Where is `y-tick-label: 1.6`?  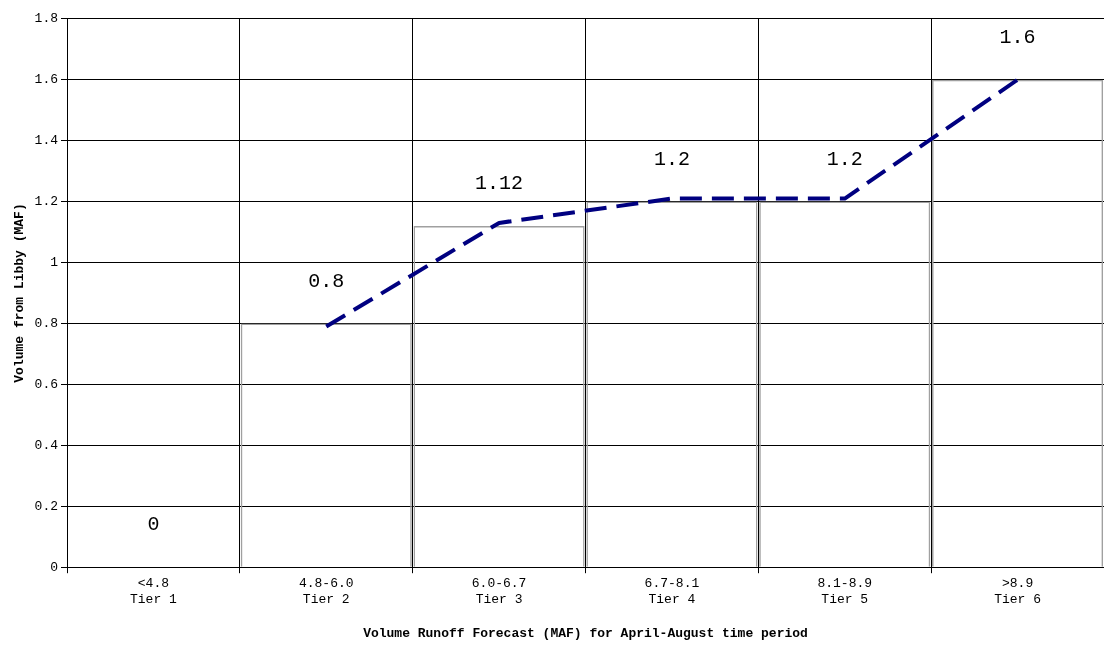 y-tick-label: 1.6 is located at coordinates (46, 80).